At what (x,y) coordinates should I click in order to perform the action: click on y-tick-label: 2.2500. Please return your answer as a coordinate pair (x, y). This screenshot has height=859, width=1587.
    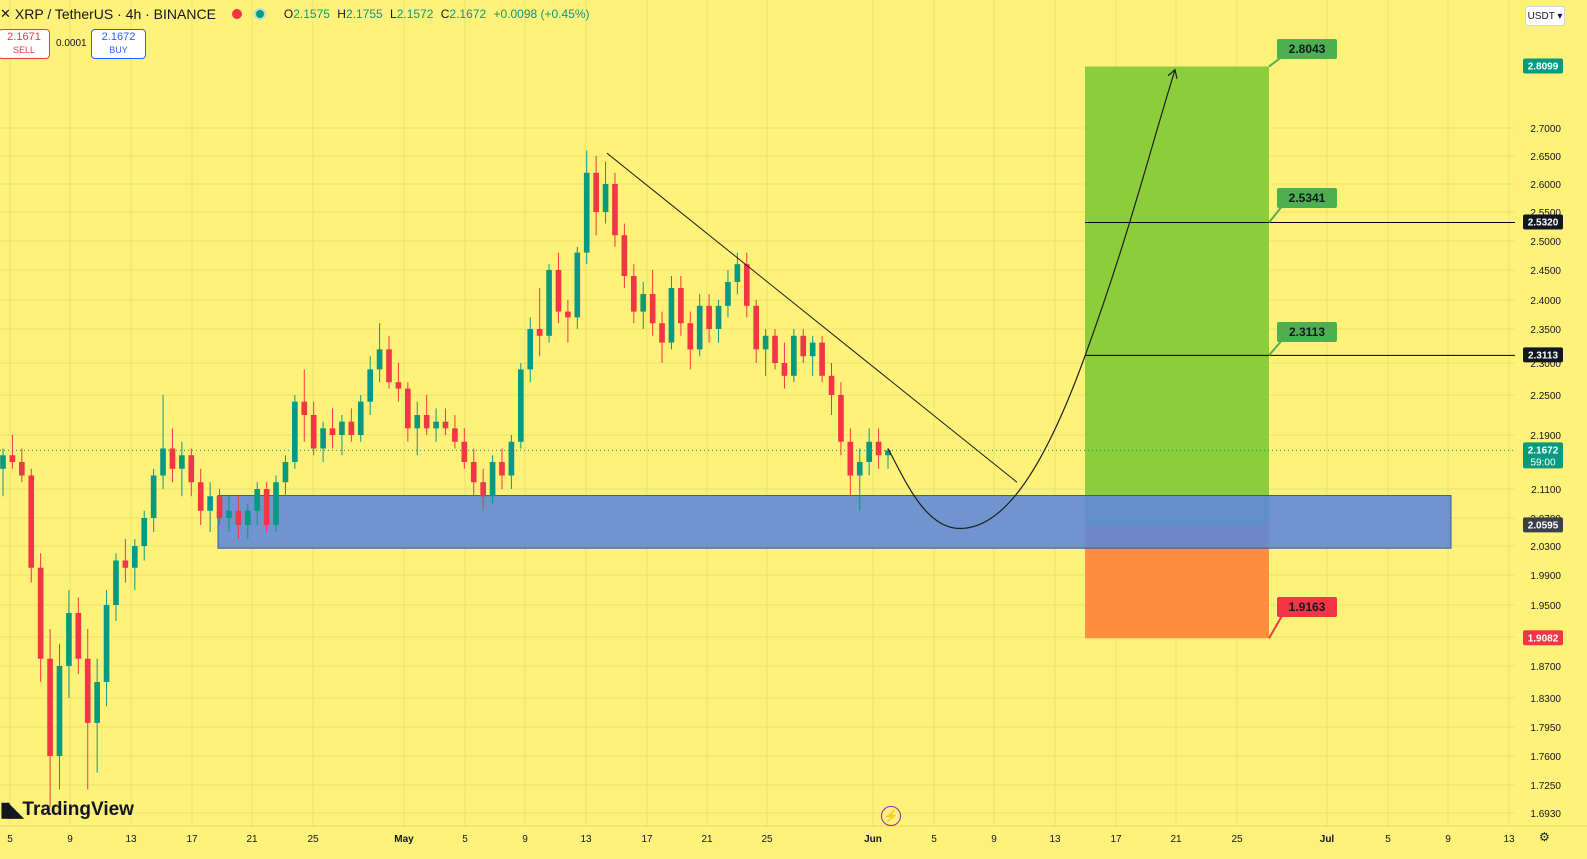
    Looking at the image, I should click on (1545, 396).